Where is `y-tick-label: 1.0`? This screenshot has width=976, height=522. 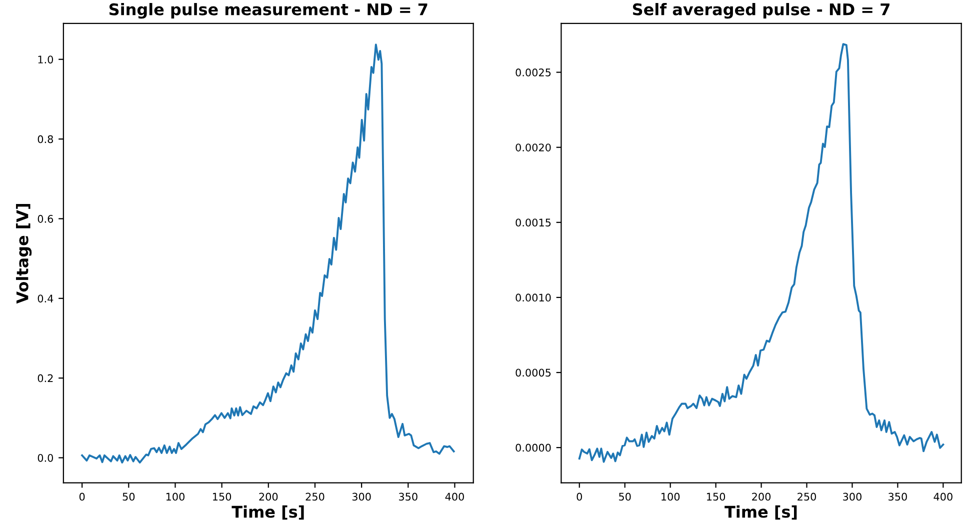 y-tick-label: 1.0 is located at coordinates (46, 60).